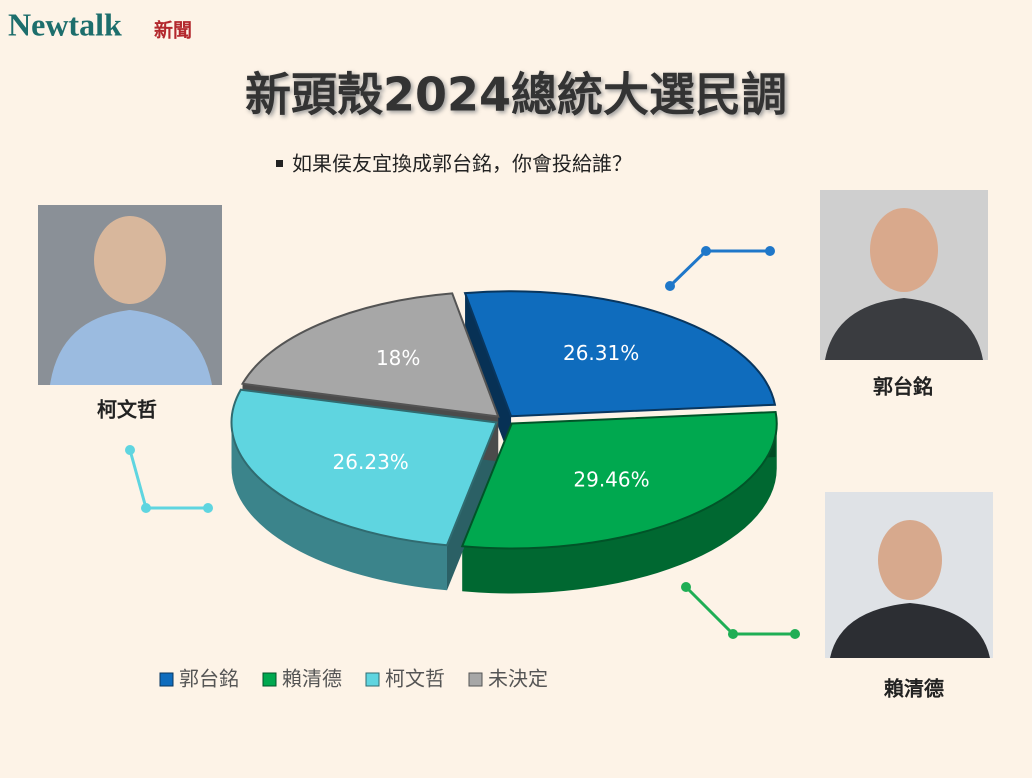 The height and width of the screenshot is (778, 1032). What do you see at coordinates (415, 679) in the screenshot?
I see `legend-label: 柯文哲` at bounding box center [415, 679].